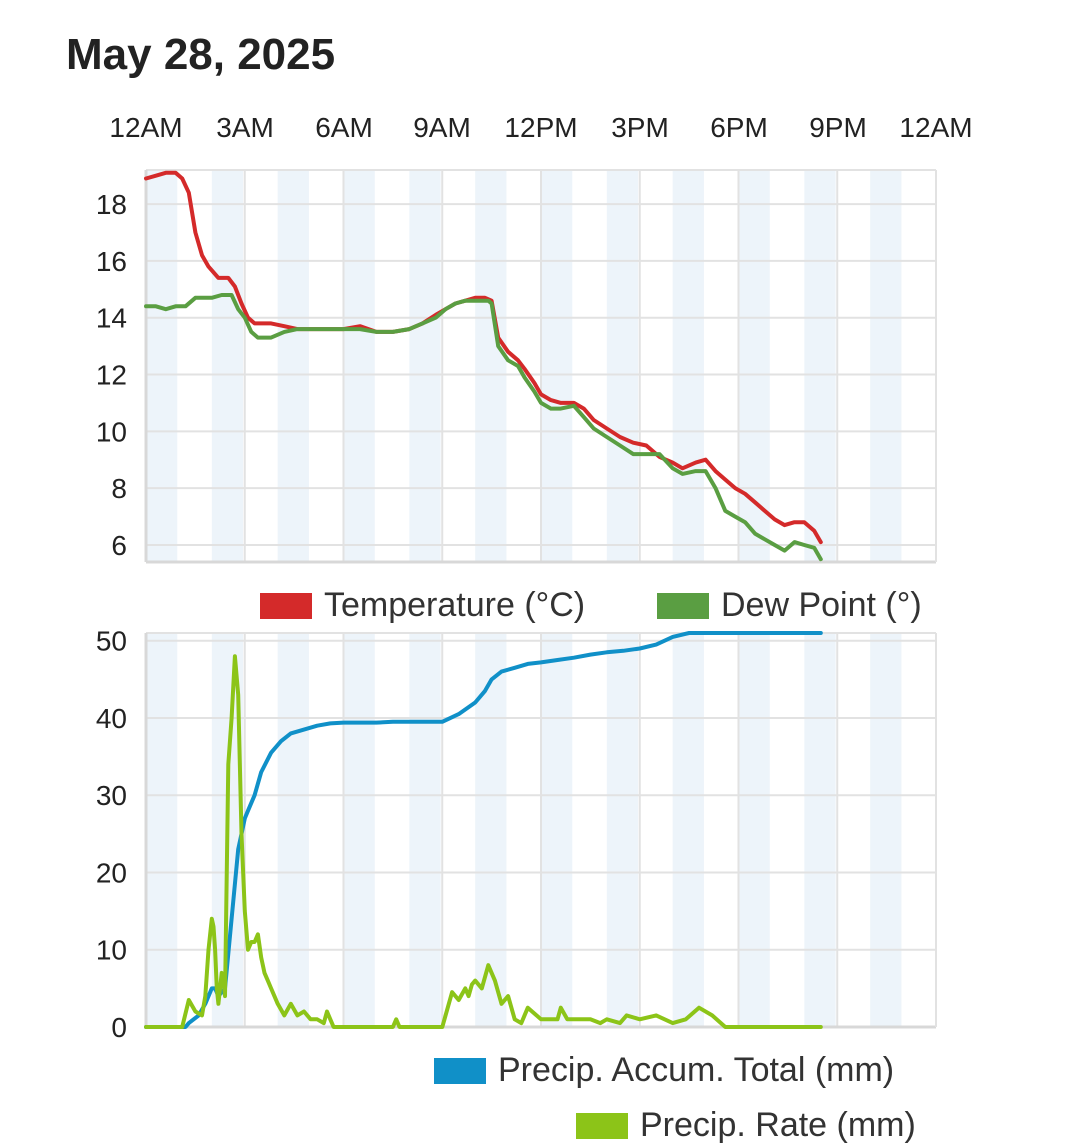 This screenshot has height=1145, width=1080. I want to click on time-axis: 12AM 3AM 6AM 9AM 12PM 3PM 6PM 9PM 12AM, so click(540, 134).